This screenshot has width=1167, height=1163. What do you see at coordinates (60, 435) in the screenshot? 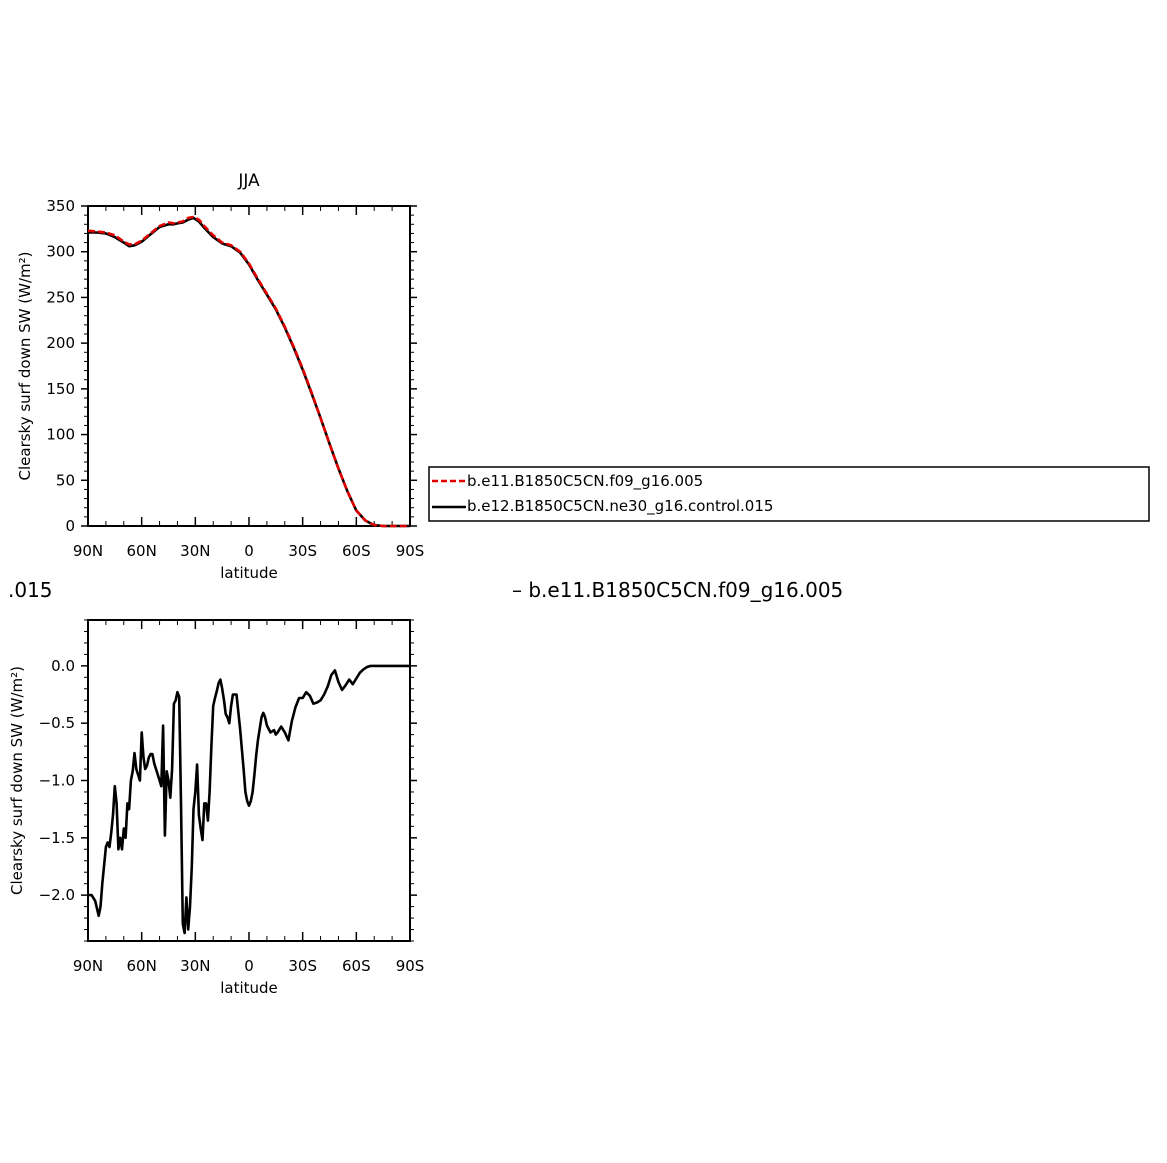
I see `y-tick-label: 100` at bounding box center [60, 435].